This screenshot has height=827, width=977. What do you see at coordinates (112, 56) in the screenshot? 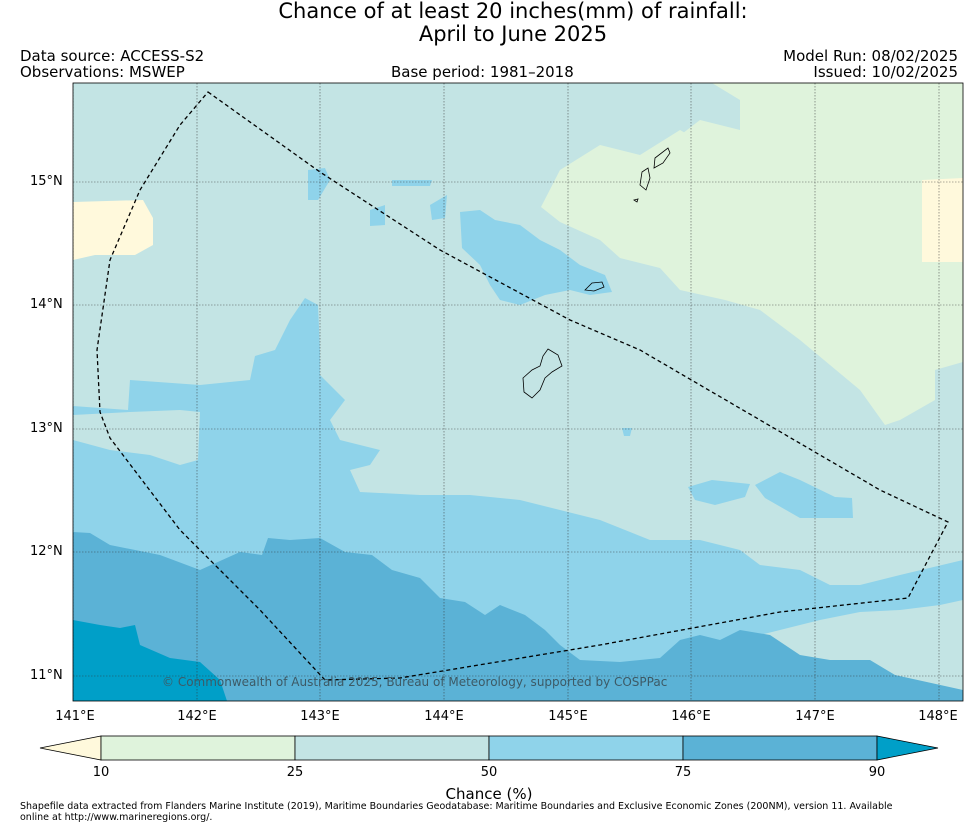
I see `data-source-text: Data source: ACCESS-S2` at bounding box center [112, 56].